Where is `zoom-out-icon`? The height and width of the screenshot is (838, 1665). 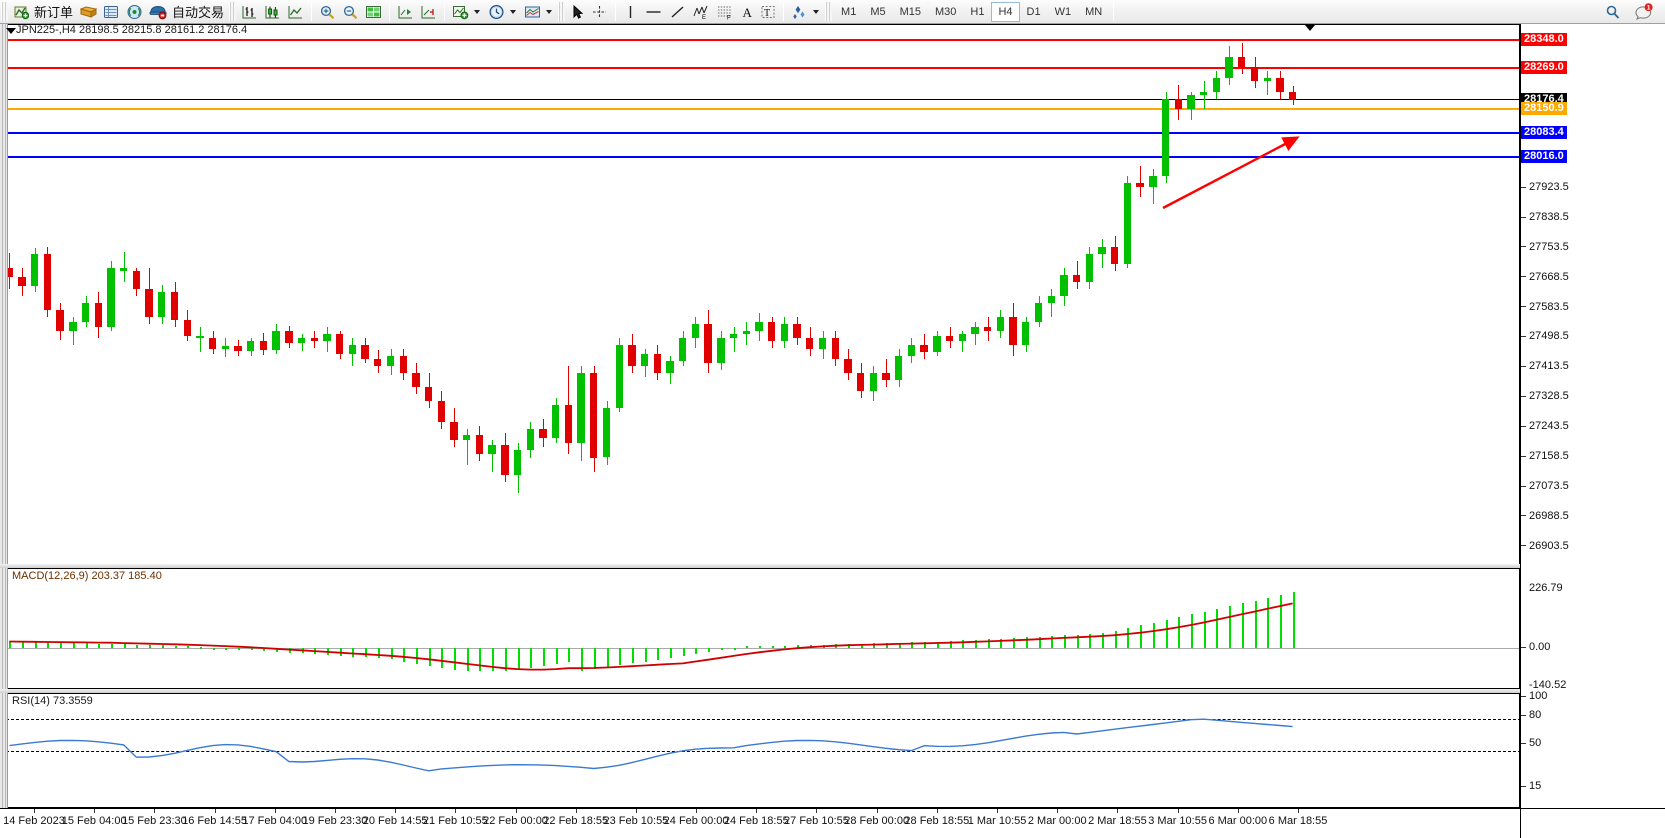
zoom-out-icon is located at coordinates (350, 12).